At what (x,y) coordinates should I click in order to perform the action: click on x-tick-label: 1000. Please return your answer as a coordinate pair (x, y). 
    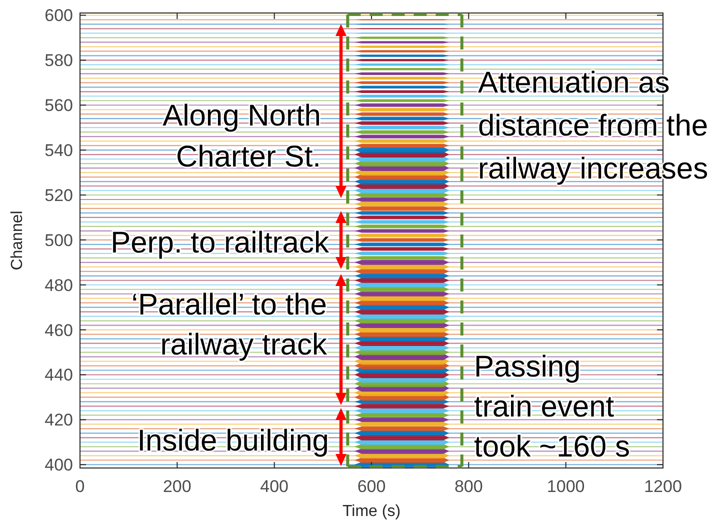
    Looking at the image, I should click on (565, 486).